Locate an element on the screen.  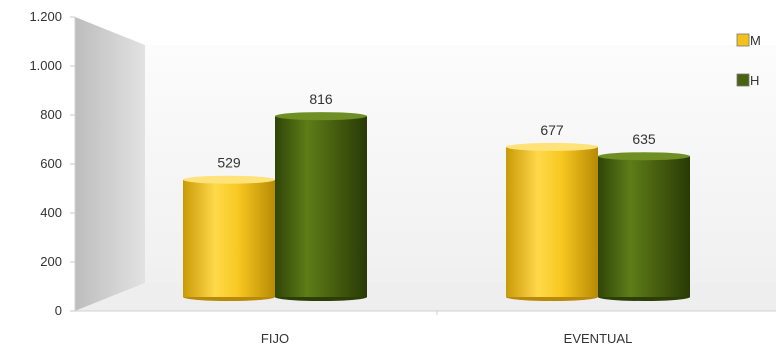
x-category-label: FIJO is located at coordinates (275, 338).